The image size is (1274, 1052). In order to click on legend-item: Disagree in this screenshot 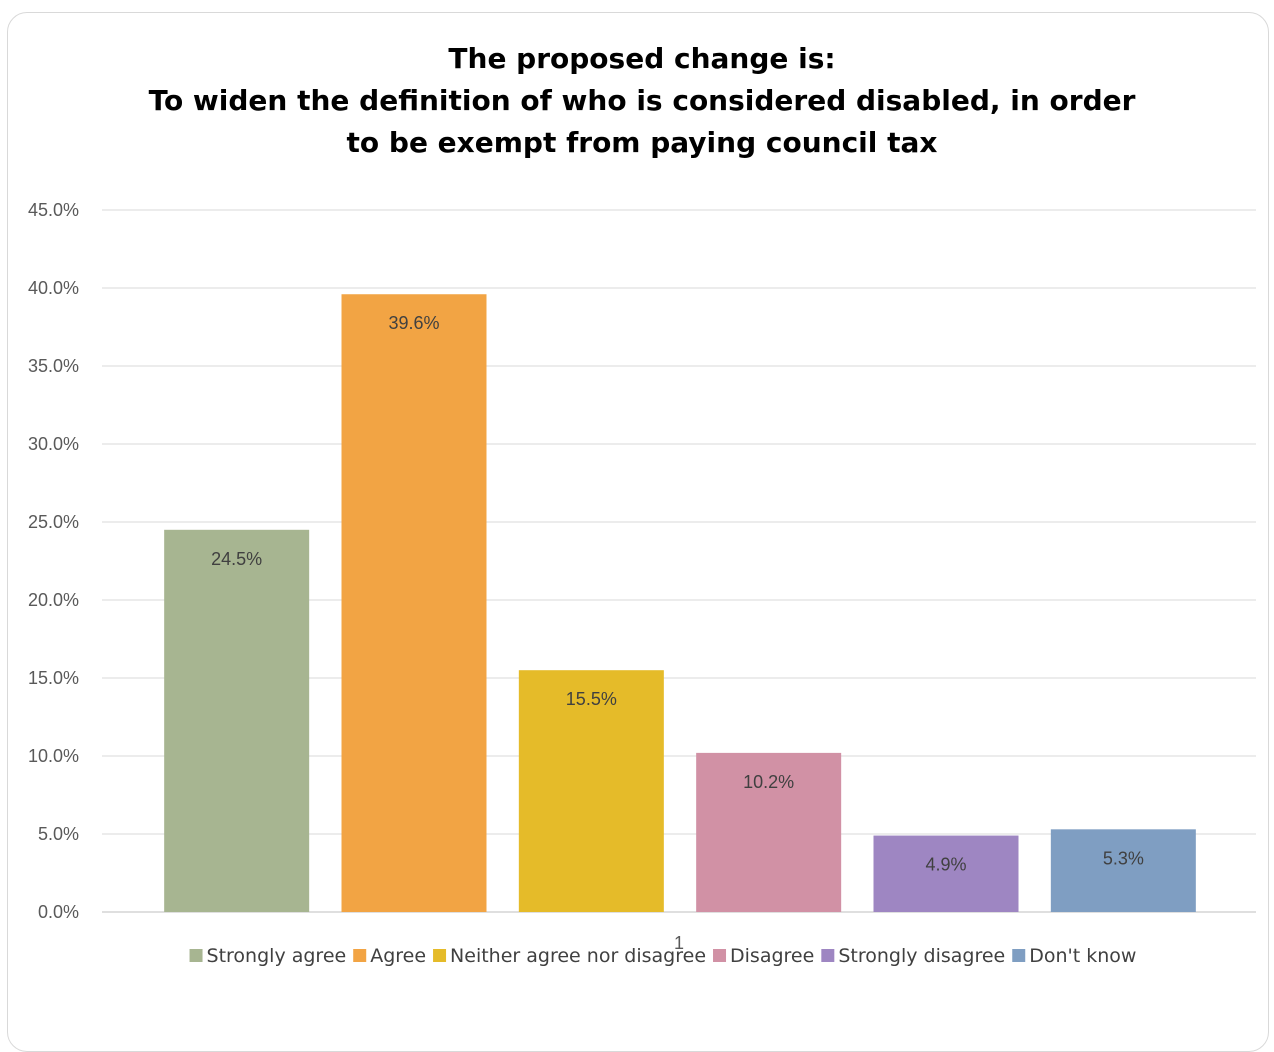, I will do `click(763, 956)`.